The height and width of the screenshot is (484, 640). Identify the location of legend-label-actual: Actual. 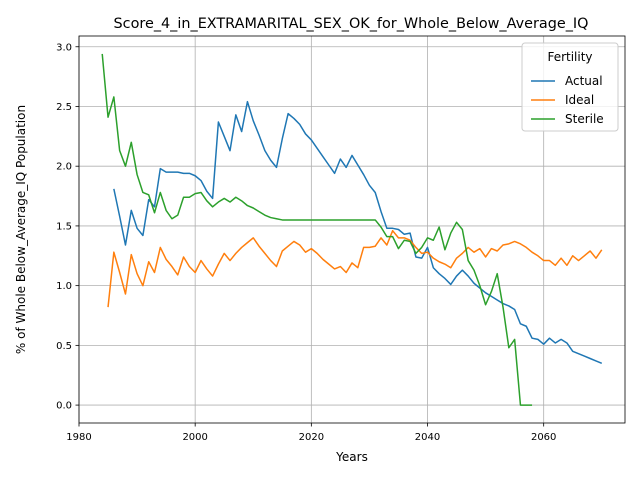
(584, 81).